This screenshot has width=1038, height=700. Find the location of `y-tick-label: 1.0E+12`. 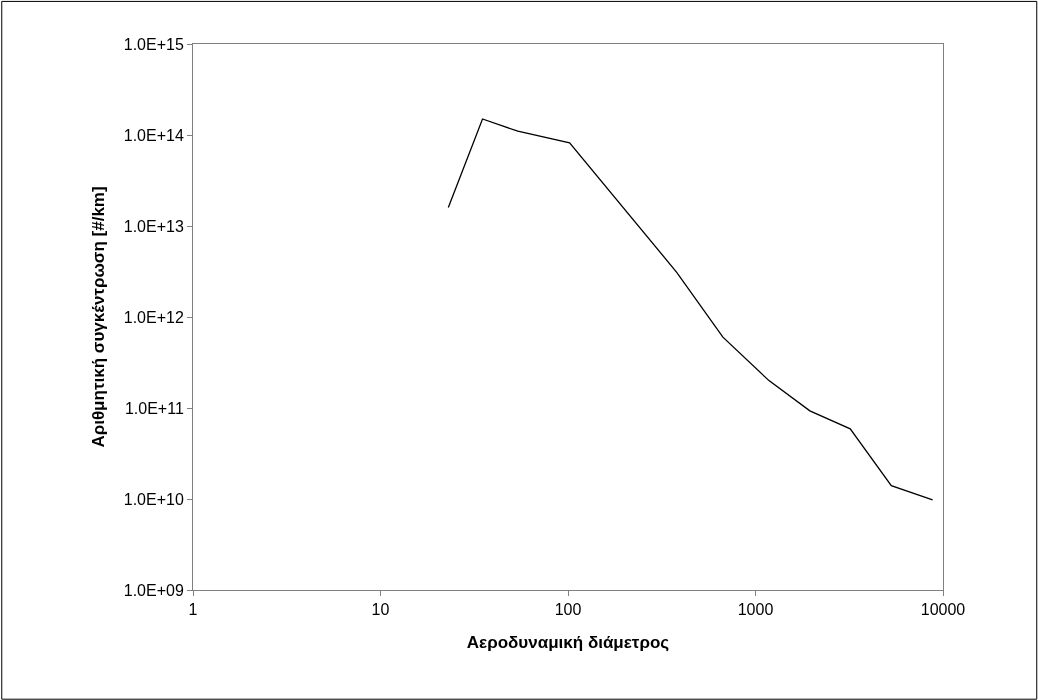

y-tick-label: 1.0E+12 is located at coordinates (153, 317).